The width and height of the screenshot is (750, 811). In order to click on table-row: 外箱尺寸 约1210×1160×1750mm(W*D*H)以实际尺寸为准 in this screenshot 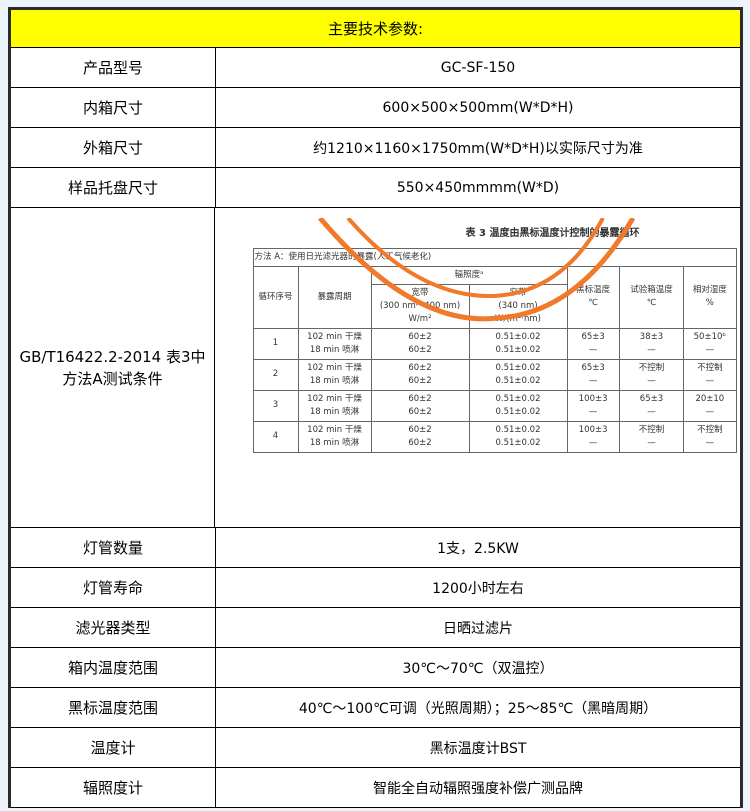, I will do `click(375, 148)`.